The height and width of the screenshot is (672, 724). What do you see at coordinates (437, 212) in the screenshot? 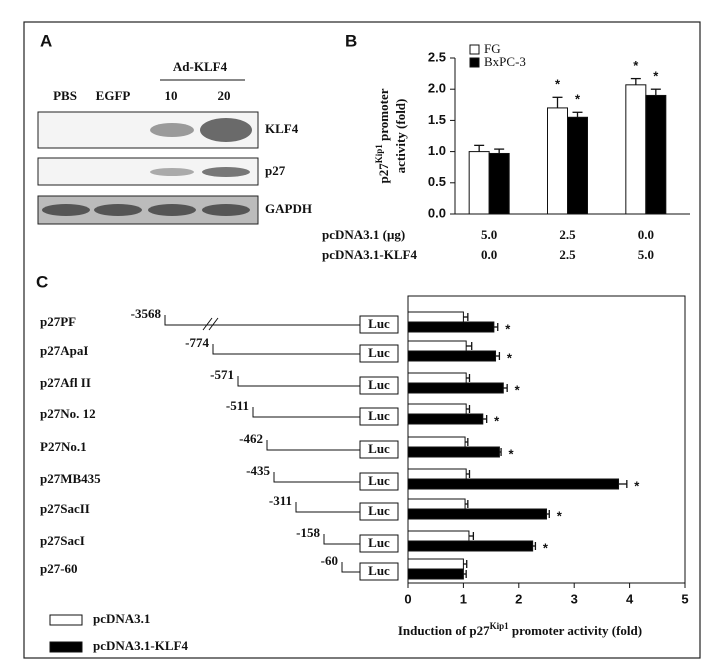
I see `y-tick-label: 0.0` at bounding box center [437, 212].